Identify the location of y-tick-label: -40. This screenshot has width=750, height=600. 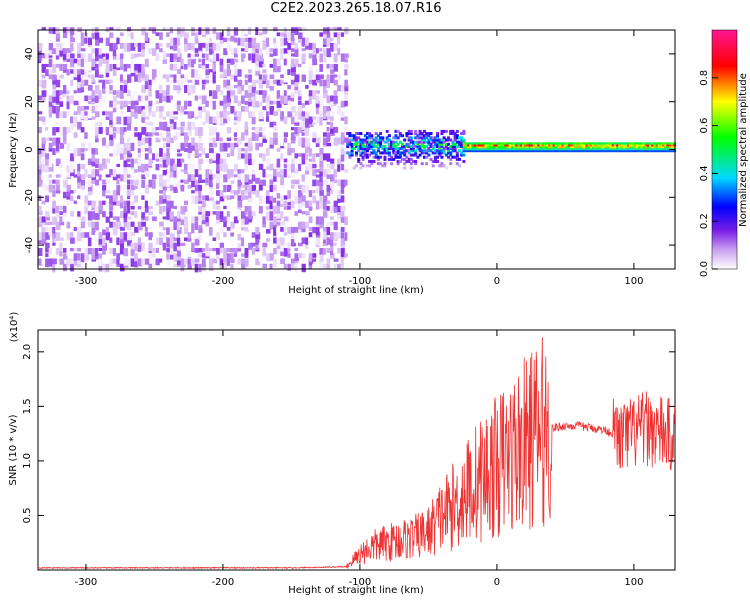
(29, 245).